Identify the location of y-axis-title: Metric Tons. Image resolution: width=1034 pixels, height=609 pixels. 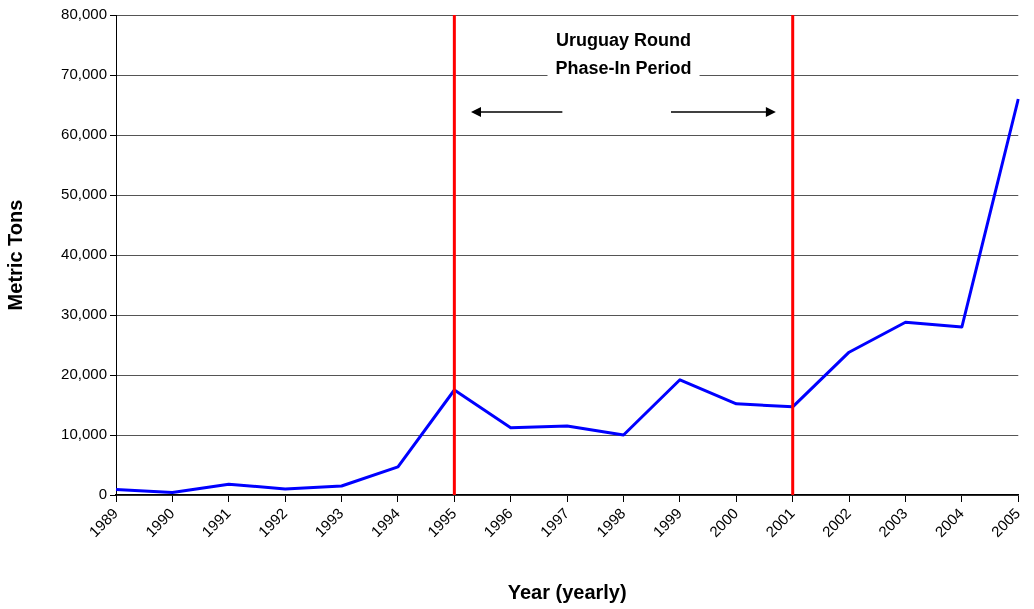
(14, 255).